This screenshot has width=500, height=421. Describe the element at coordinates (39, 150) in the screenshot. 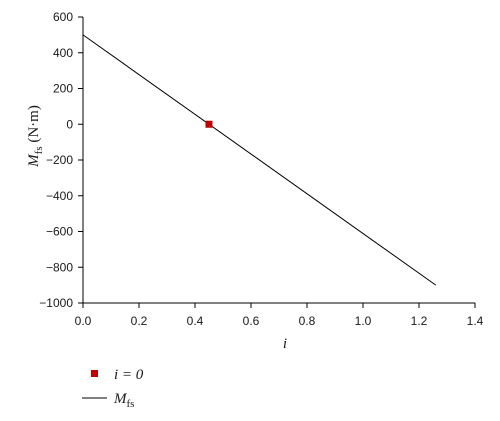

I see `y-axis-title-subscript: fs` at that location.